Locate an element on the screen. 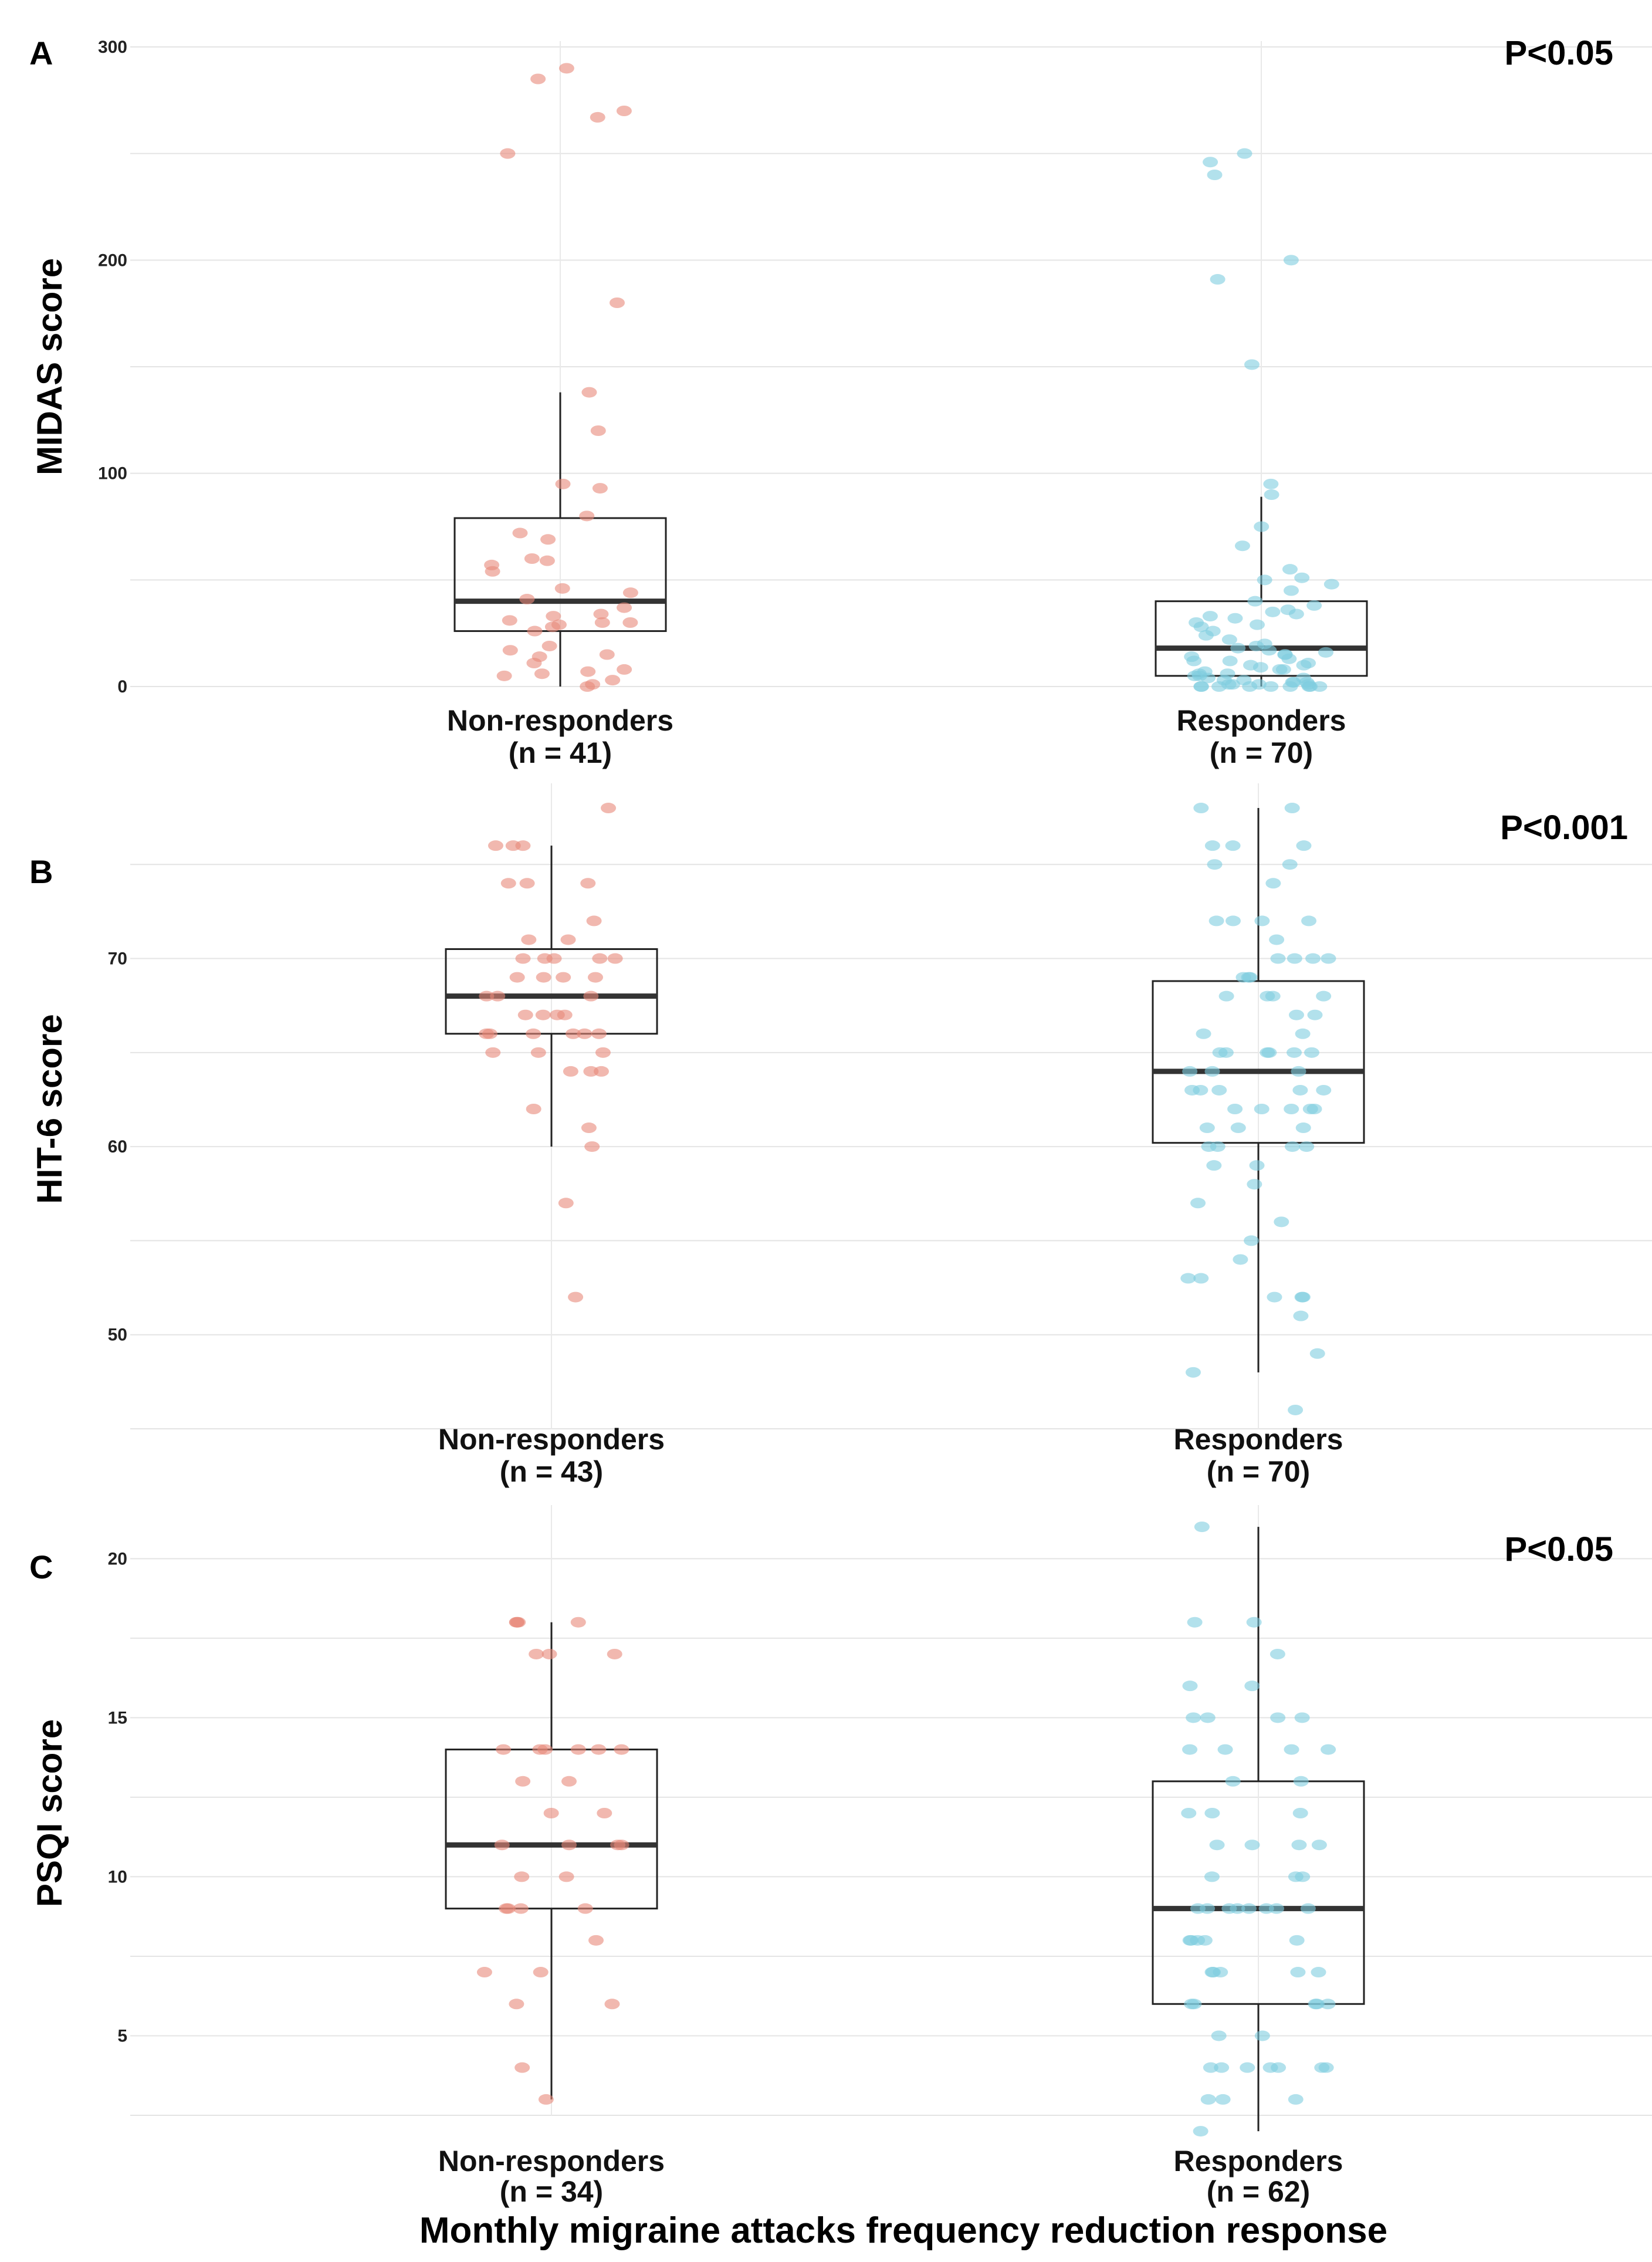 The image size is (1652, 2262). y-tick-label: 0 is located at coordinates (122, 686).